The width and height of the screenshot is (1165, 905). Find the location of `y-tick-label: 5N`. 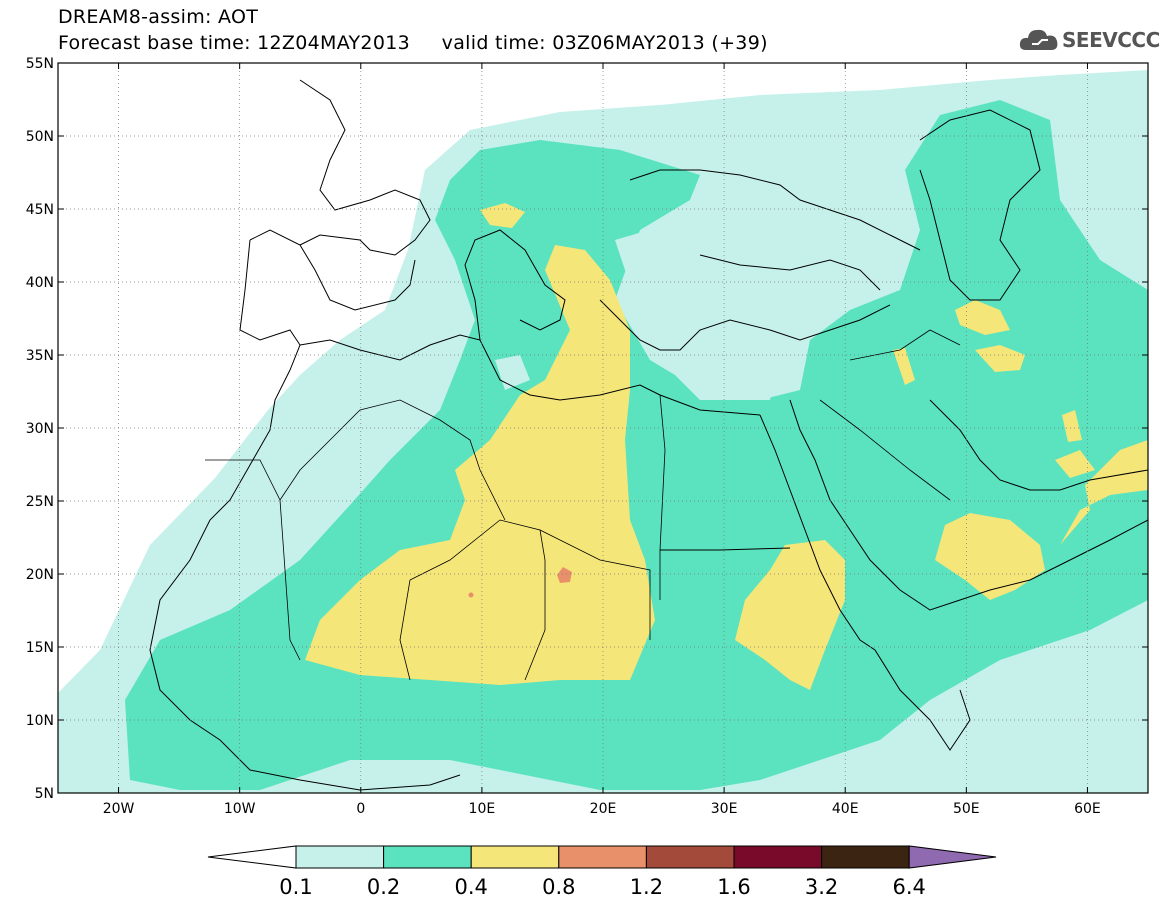

y-tick-label: 5N is located at coordinates (44, 794).